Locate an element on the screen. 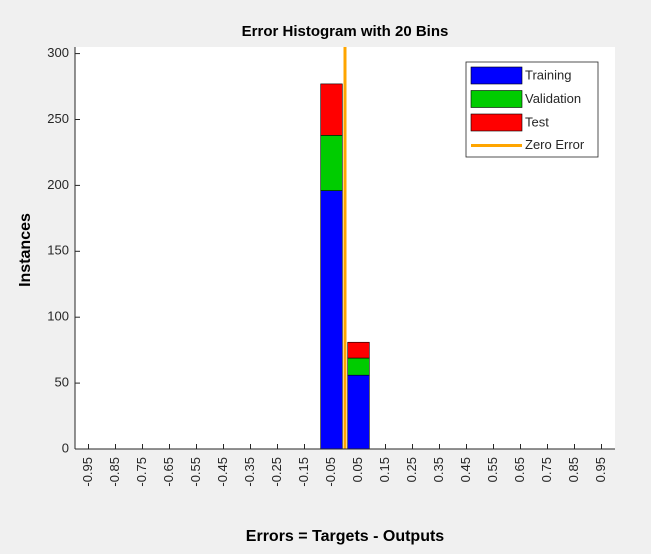 The height and width of the screenshot is (554, 651). x-tick-label: 0.15 is located at coordinates (384, 469).